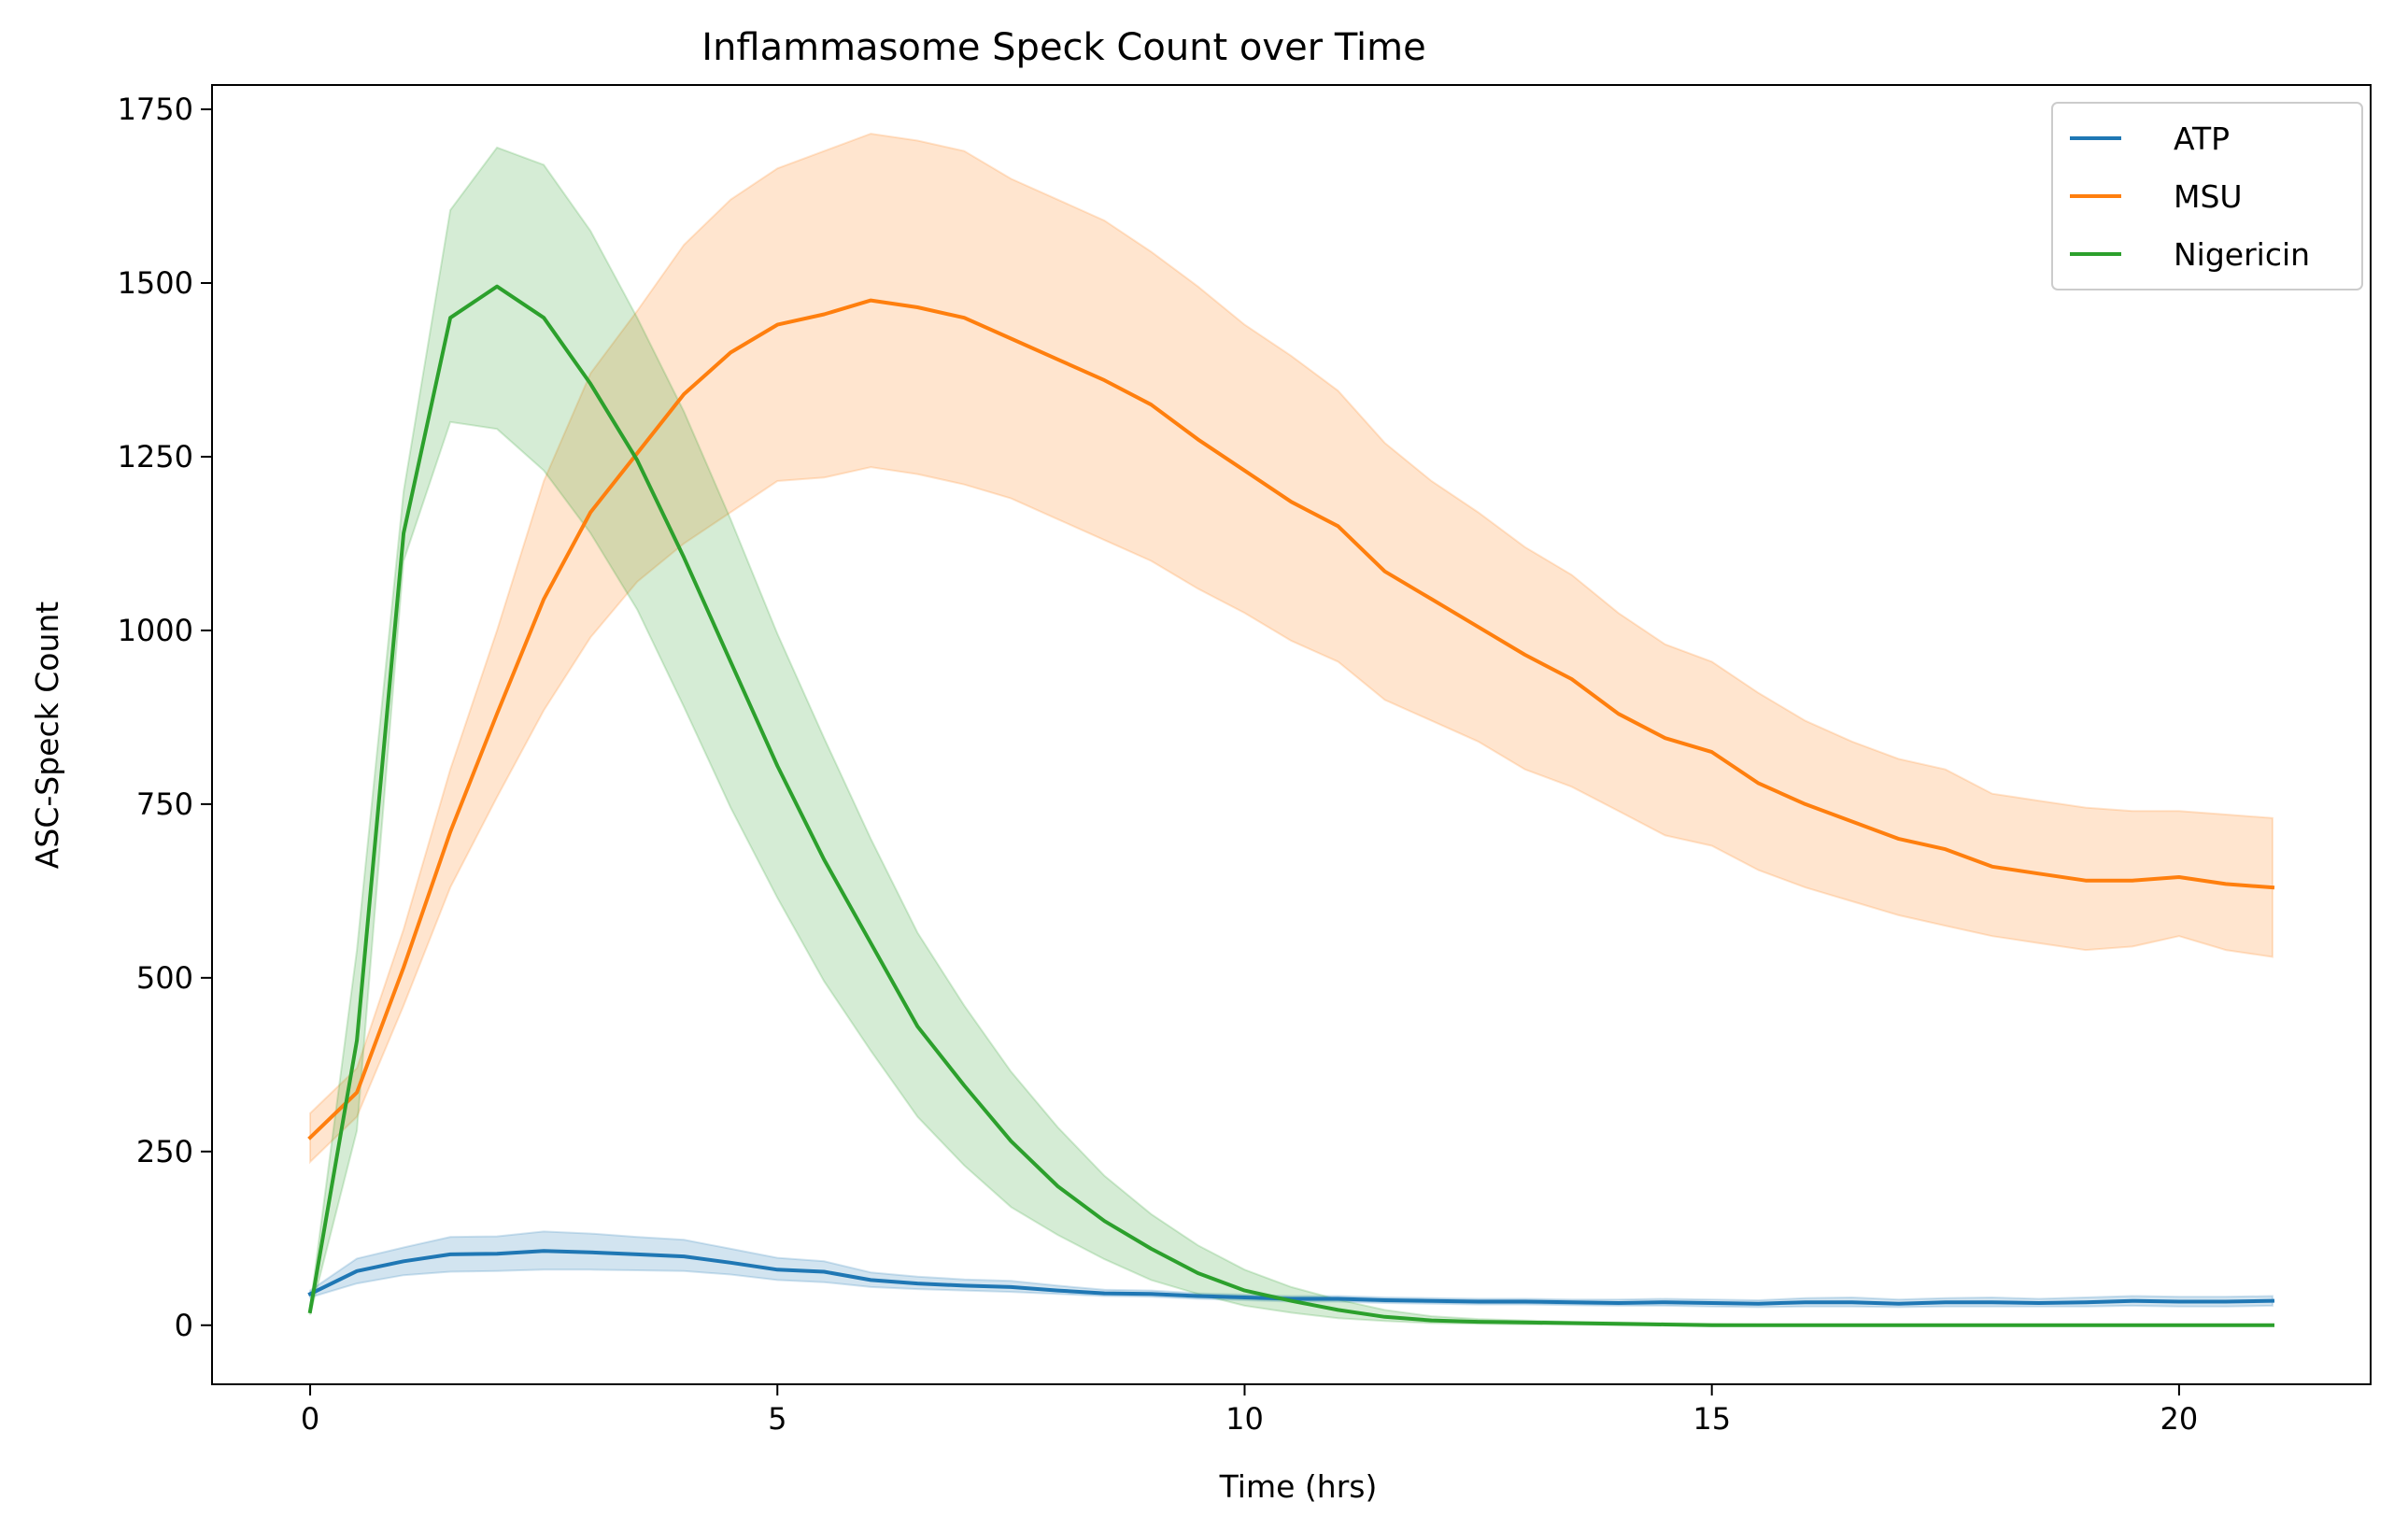  I want to click on y-axis-label: ASC-Speck Count, so click(47, 735).